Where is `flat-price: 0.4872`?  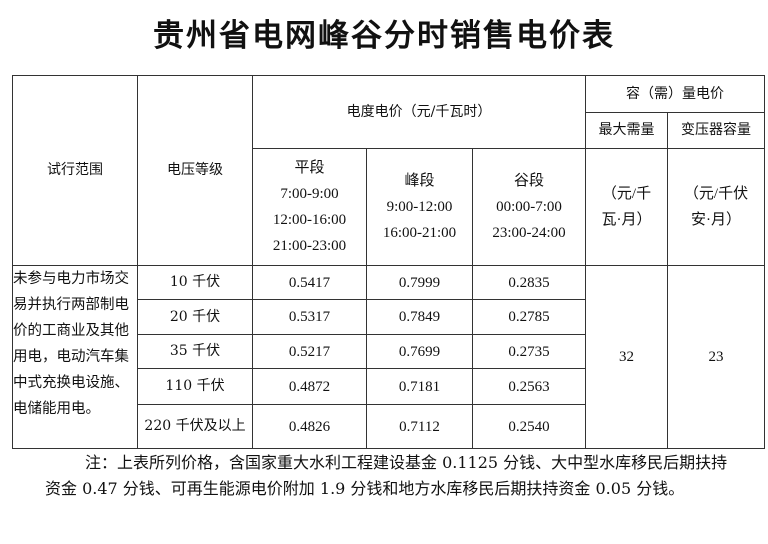
flat-price: 0.4872 is located at coordinates (309, 386).